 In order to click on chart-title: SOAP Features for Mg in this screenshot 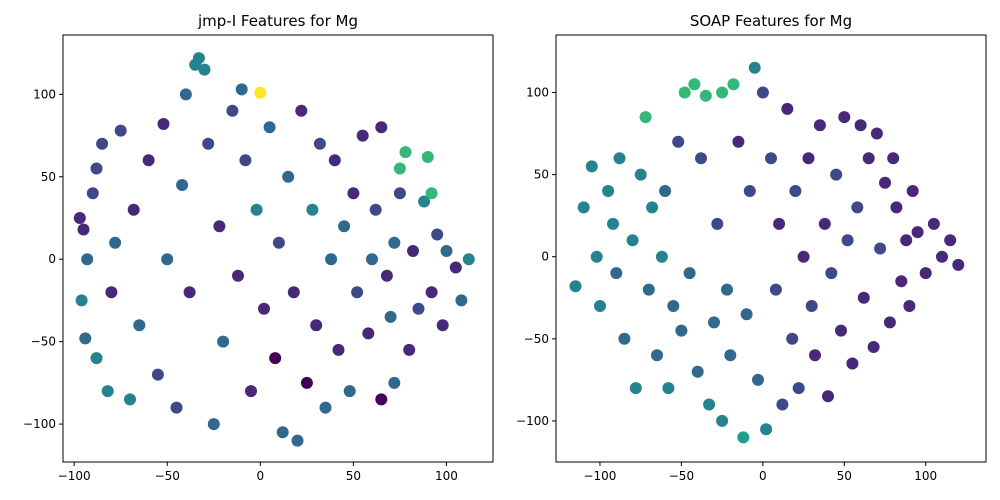, I will do `click(771, 21)`.